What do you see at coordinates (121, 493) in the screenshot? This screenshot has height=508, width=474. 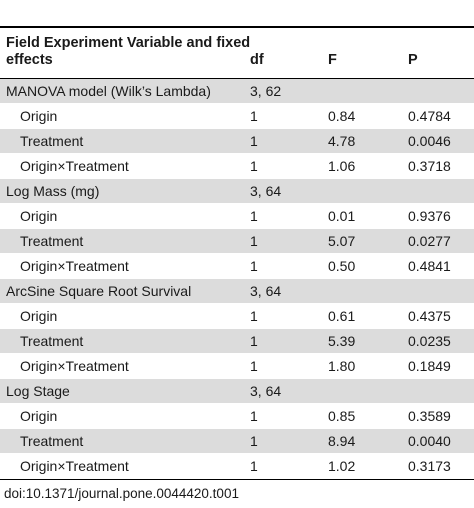 I see `doi-caption: doi:10.1371/journal.pone.0044420.t001` at bounding box center [121, 493].